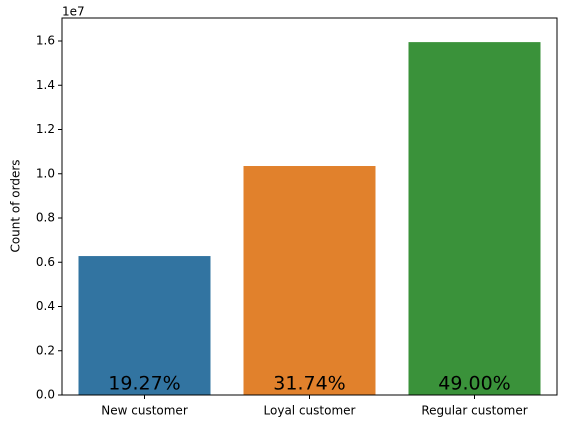 This screenshot has width=567, height=428. I want to click on x-tick-label: New customer, so click(144, 411).